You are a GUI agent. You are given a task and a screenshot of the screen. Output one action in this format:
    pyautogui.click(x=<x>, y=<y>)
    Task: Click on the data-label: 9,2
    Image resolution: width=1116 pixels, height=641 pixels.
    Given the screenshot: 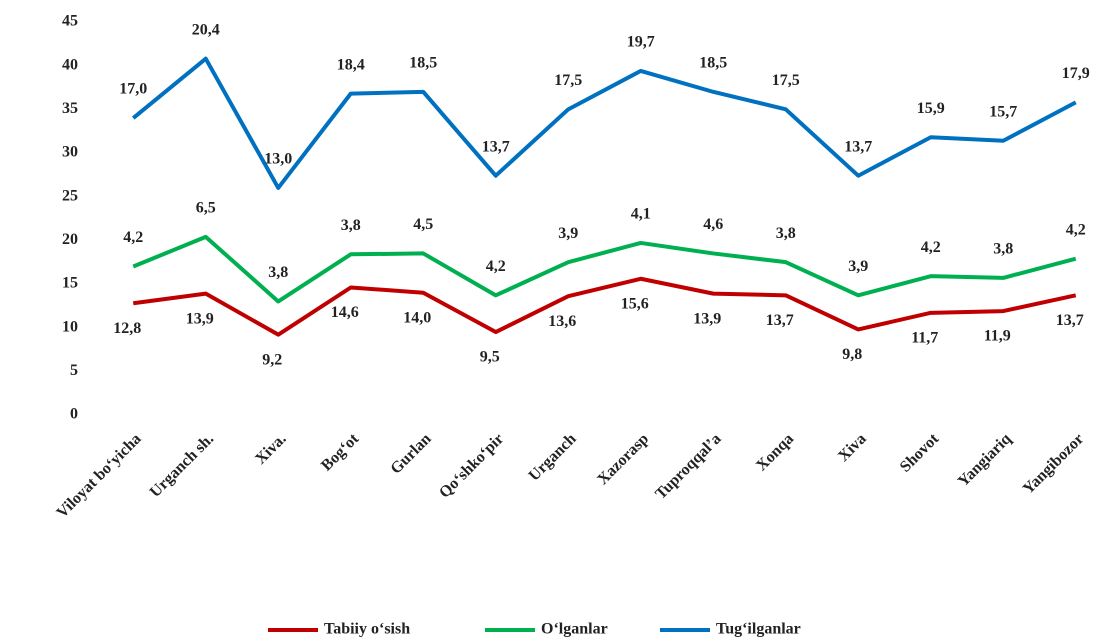 What is the action you would take?
    pyautogui.click(x=272, y=359)
    